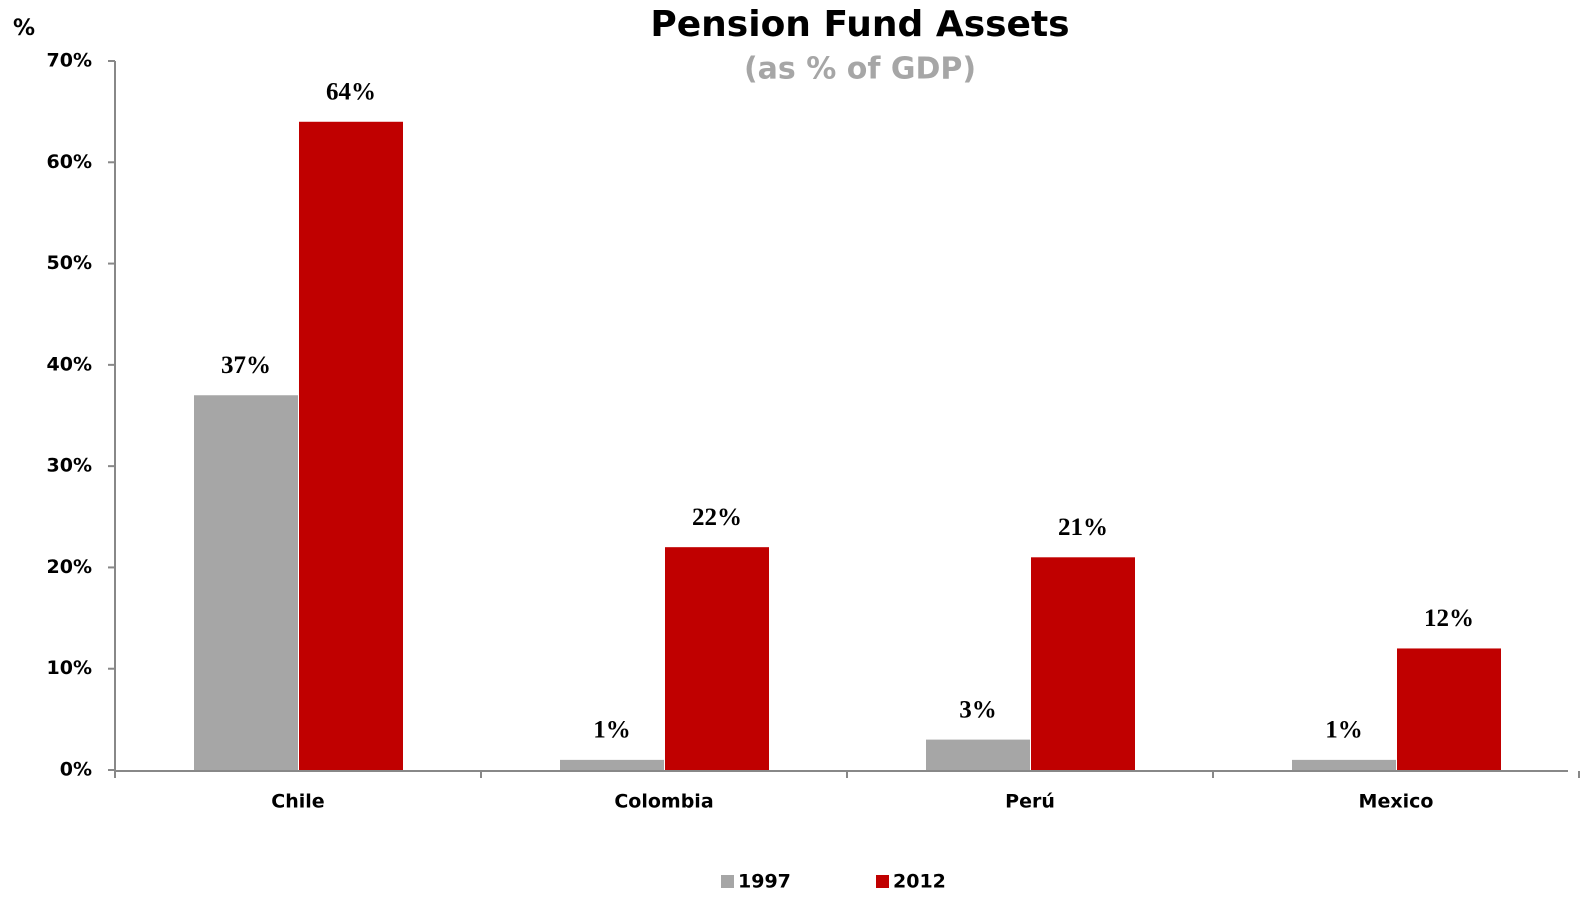 This screenshot has width=1592, height=909. I want to click on x-tick-label: Colombia, so click(663, 802).